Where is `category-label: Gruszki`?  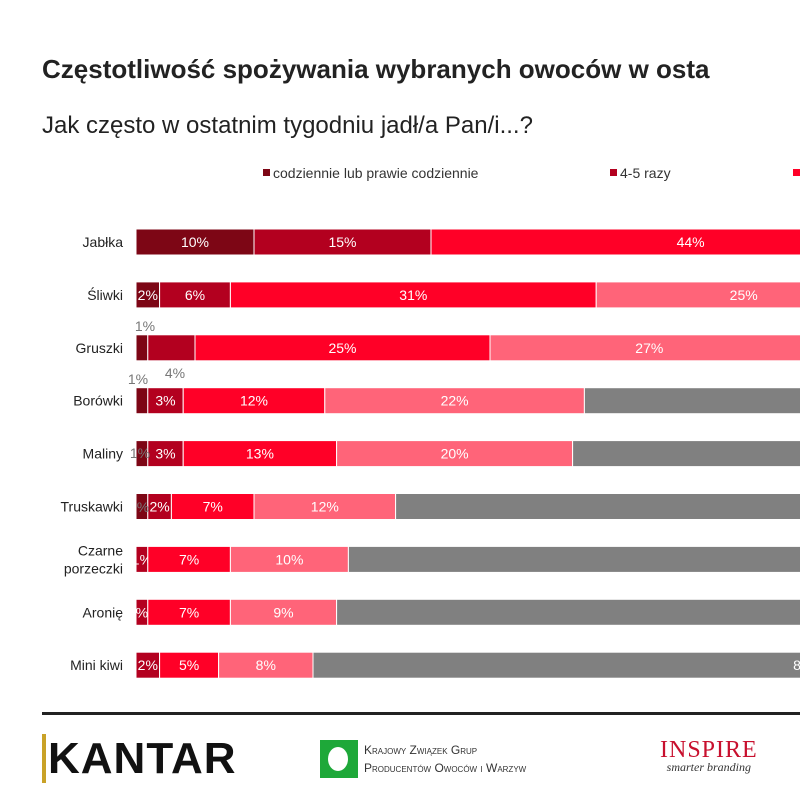
category-label: Gruszki is located at coordinates (99, 348).